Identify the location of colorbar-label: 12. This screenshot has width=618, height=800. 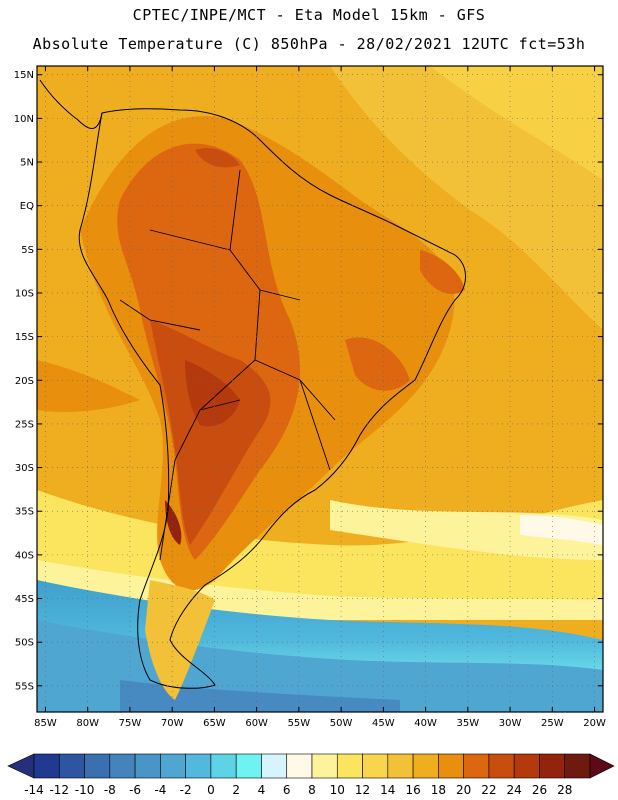
(362, 790).